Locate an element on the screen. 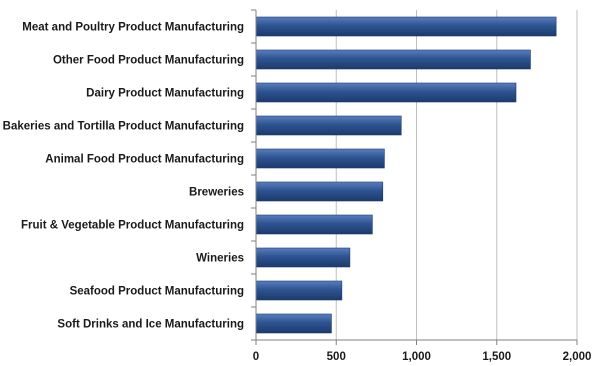  x-tick-label-2,000: 2,000 is located at coordinates (577, 357).